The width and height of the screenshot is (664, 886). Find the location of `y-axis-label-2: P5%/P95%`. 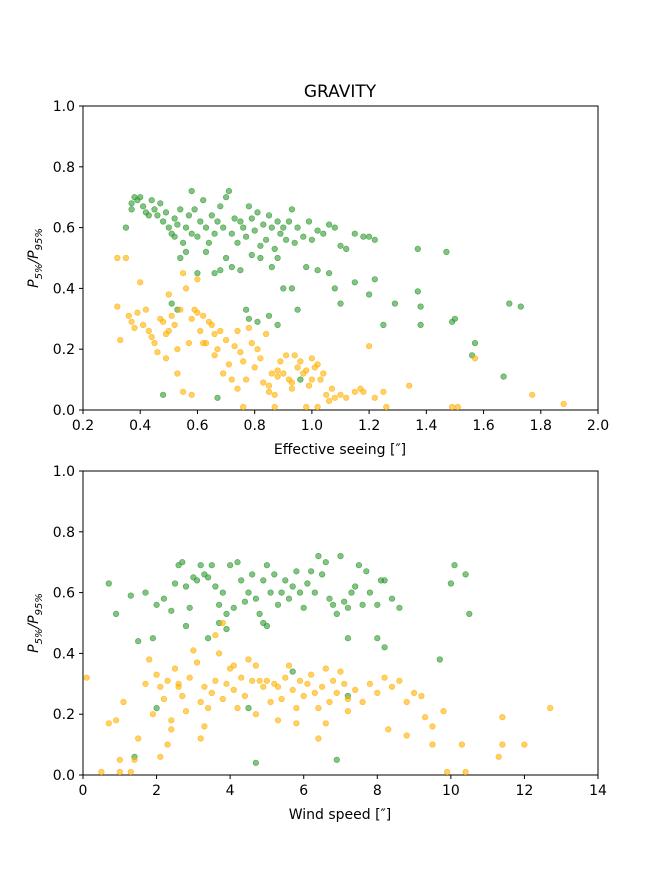

y-axis-label-2: P5%/P95% is located at coordinates (35, 623).